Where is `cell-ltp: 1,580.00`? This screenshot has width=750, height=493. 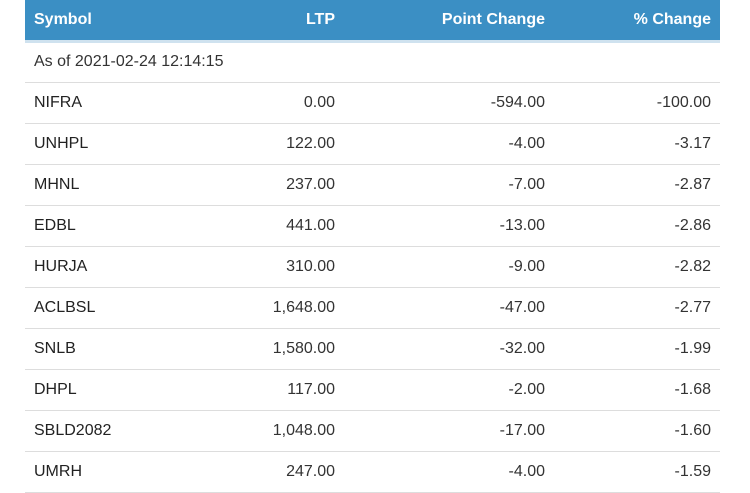 cell-ltp: 1,580.00 is located at coordinates (259, 349).